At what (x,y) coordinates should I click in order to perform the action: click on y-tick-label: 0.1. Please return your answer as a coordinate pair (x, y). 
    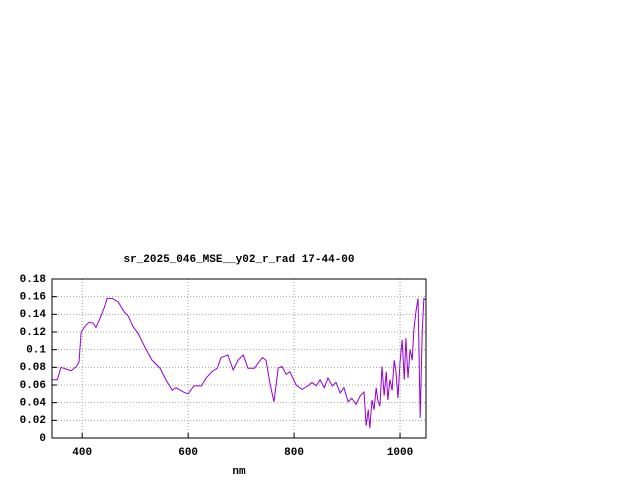
    Looking at the image, I should click on (36, 351).